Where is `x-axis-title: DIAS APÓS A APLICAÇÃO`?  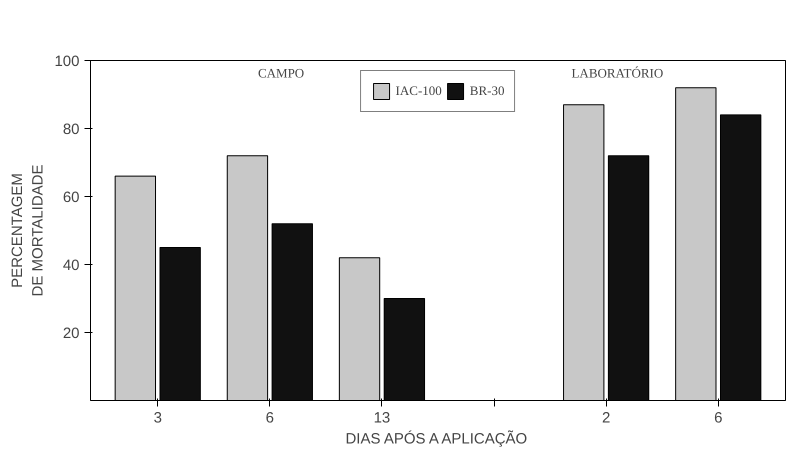 x-axis-title: DIAS APÓS A APLICAÇÃO is located at coordinates (436, 439).